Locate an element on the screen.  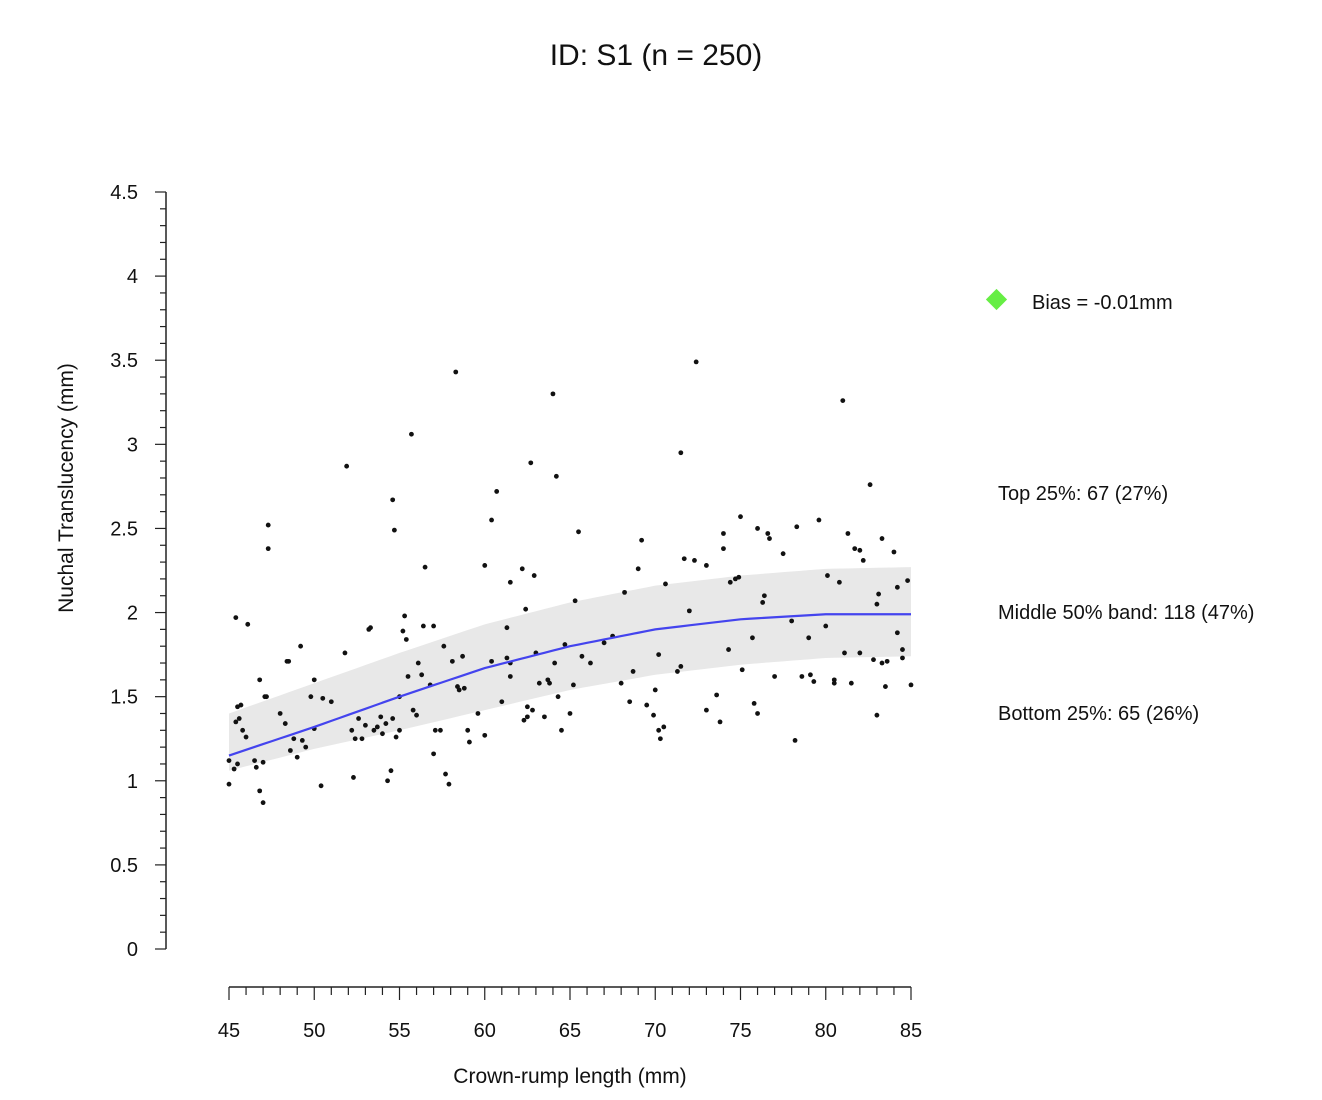
chart-title: ID: S1 (n = 250) is located at coordinates (656, 55).